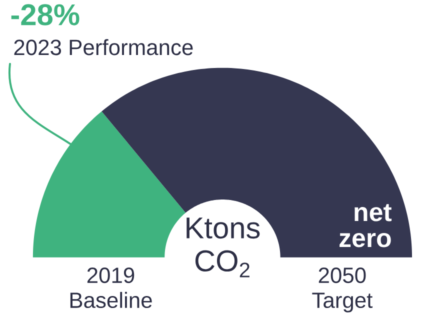  Describe the element at coordinates (366, 226) in the screenshot. I see `slice-label: net zero` at that location.